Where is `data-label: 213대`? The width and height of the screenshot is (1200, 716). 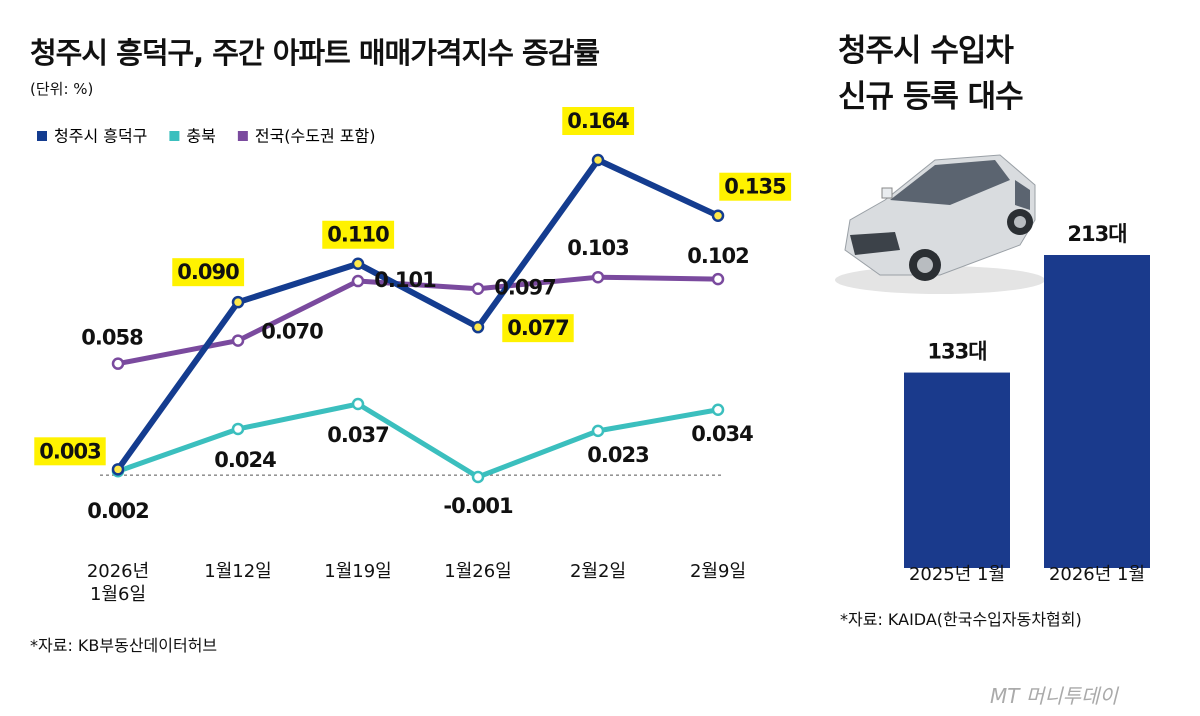
data-label: 213대 is located at coordinates (1096, 234).